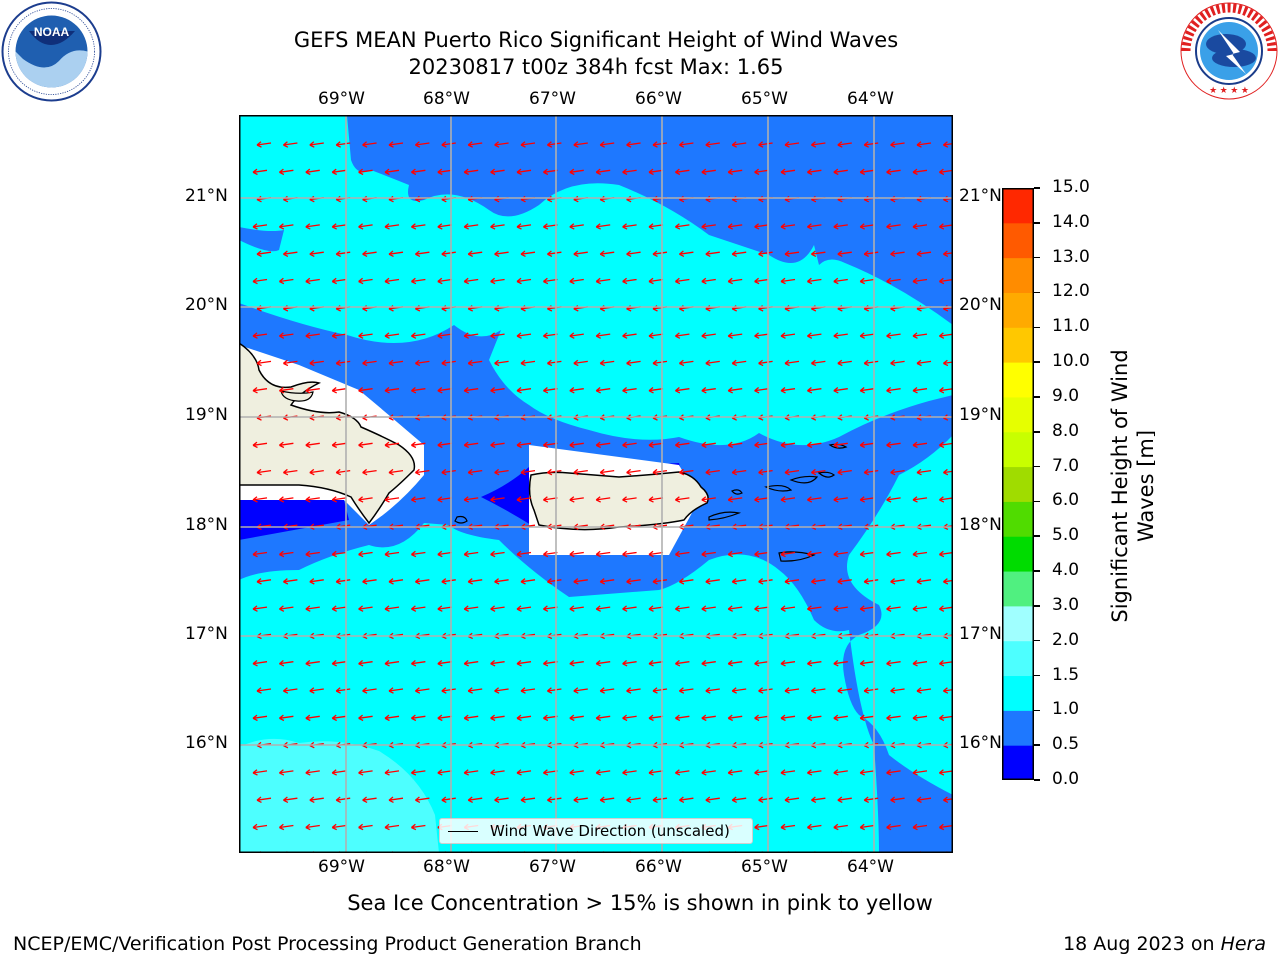 This screenshot has width=1280, height=960. I want to click on lon-label-top: 64°W, so click(870, 99).